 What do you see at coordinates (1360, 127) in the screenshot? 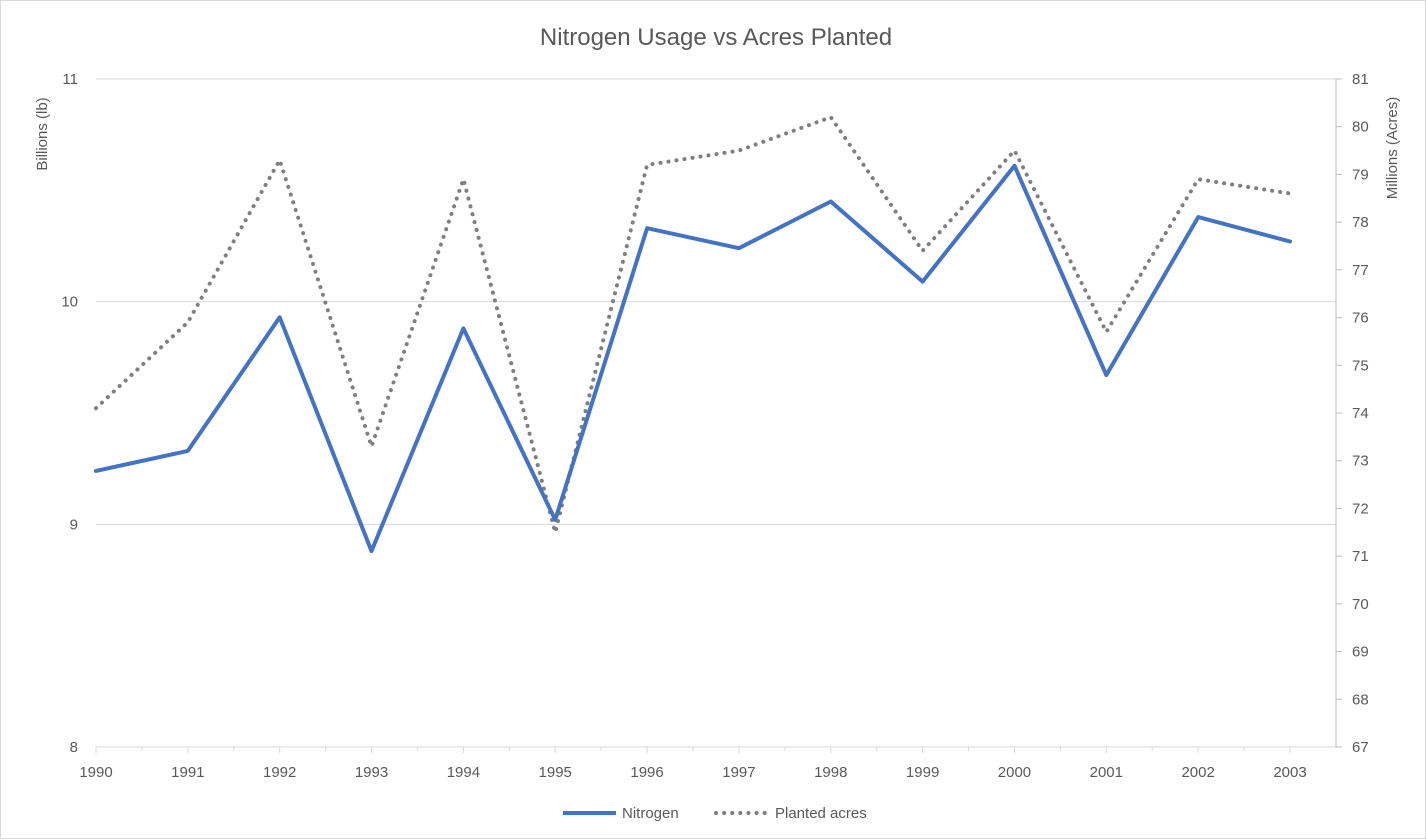
I see `right-tick-label: 80` at bounding box center [1360, 127].